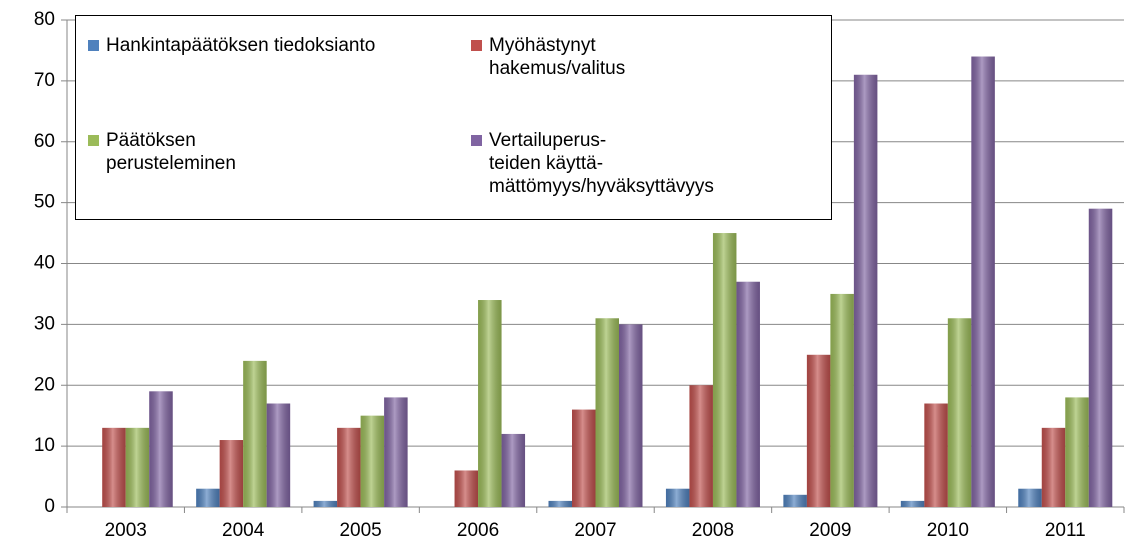  I want to click on legend-entry: Myöhästynyt hakemus/valitus, so click(548, 57).